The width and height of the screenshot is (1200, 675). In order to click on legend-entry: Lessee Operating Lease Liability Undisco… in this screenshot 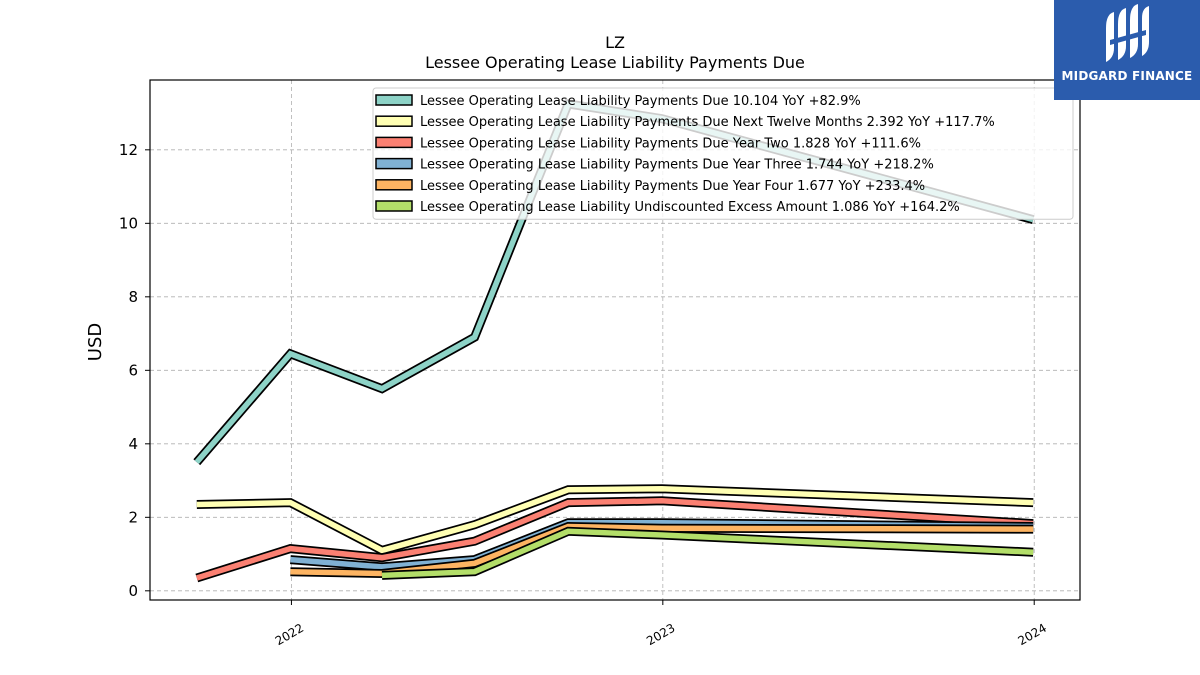, I will do `click(690, 207)`.